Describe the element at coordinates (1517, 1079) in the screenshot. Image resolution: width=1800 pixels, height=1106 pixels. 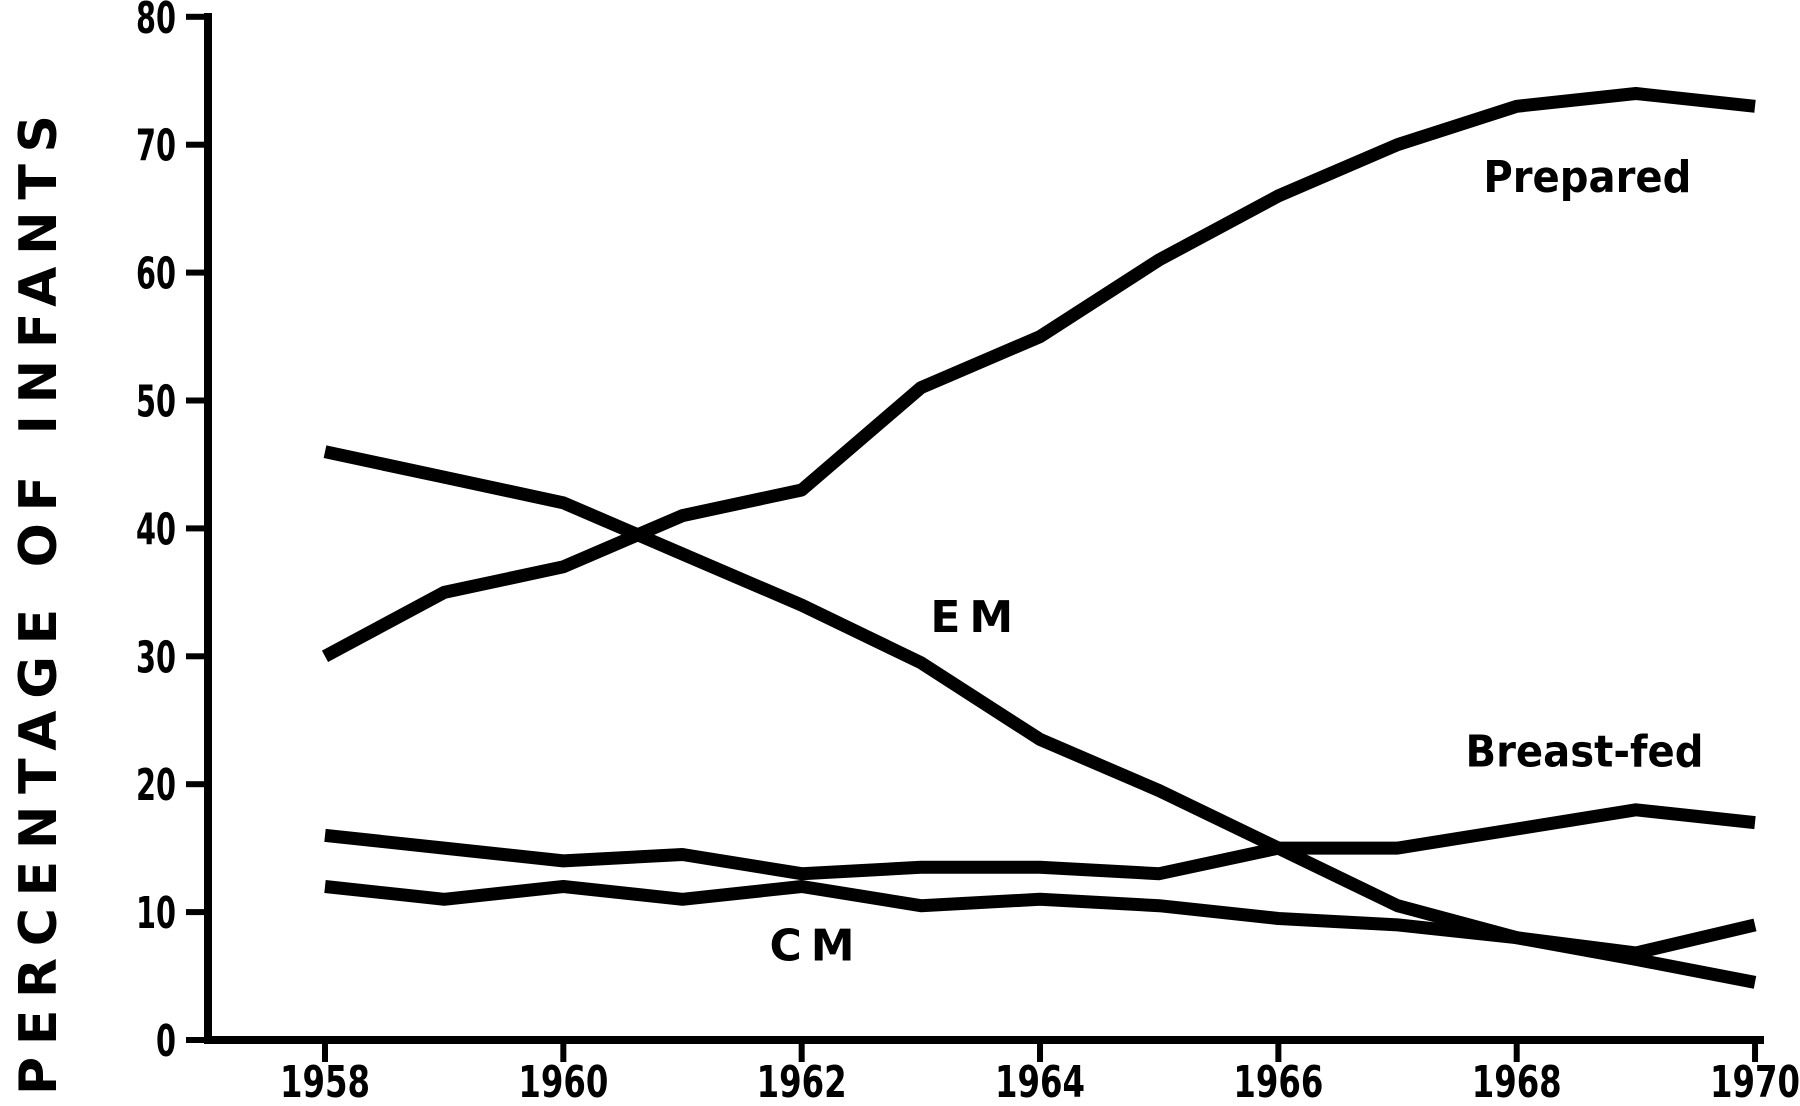
I see `x-tick-label: 1968` at that location.